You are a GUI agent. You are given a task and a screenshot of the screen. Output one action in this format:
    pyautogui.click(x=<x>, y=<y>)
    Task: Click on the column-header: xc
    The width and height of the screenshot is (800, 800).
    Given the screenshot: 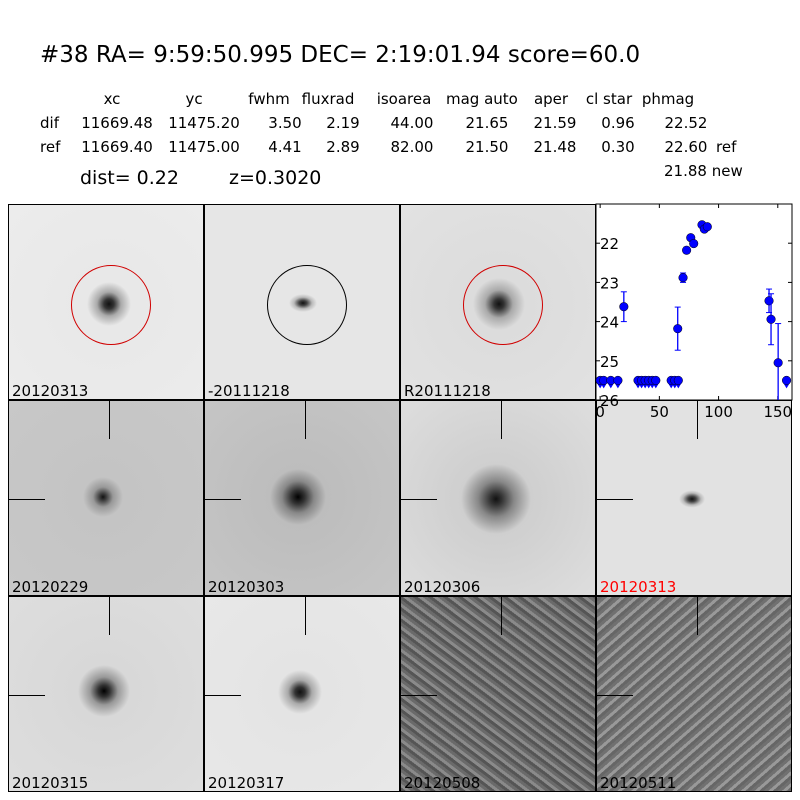 What is the action you would take?
    pyautogui.click(x=112, y=99)
    